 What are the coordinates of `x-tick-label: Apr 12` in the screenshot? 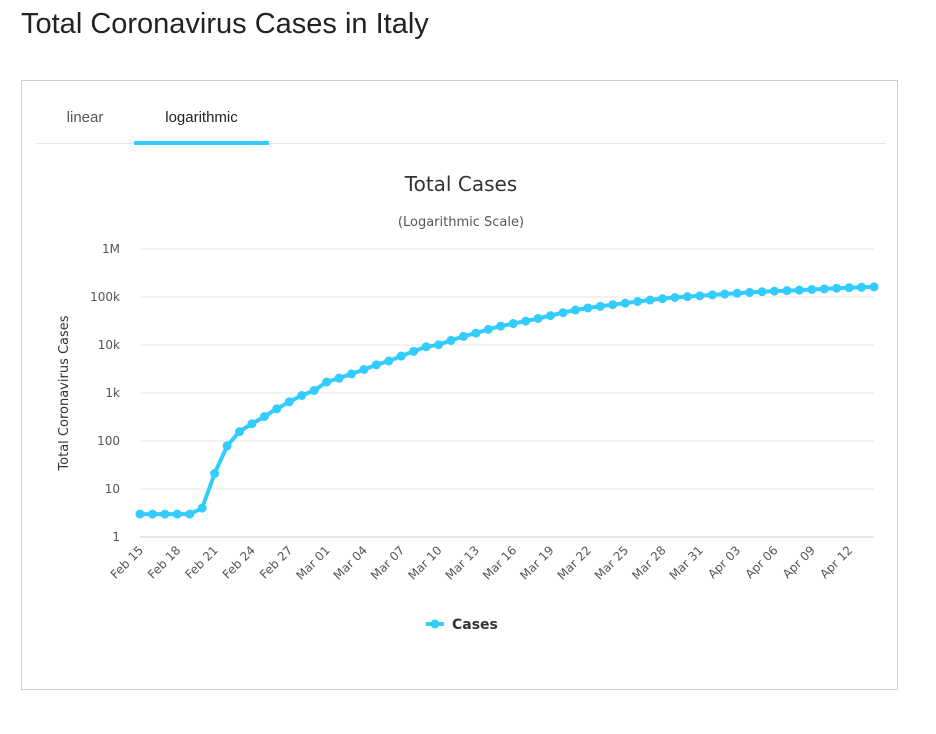 It's located at (836, 562).